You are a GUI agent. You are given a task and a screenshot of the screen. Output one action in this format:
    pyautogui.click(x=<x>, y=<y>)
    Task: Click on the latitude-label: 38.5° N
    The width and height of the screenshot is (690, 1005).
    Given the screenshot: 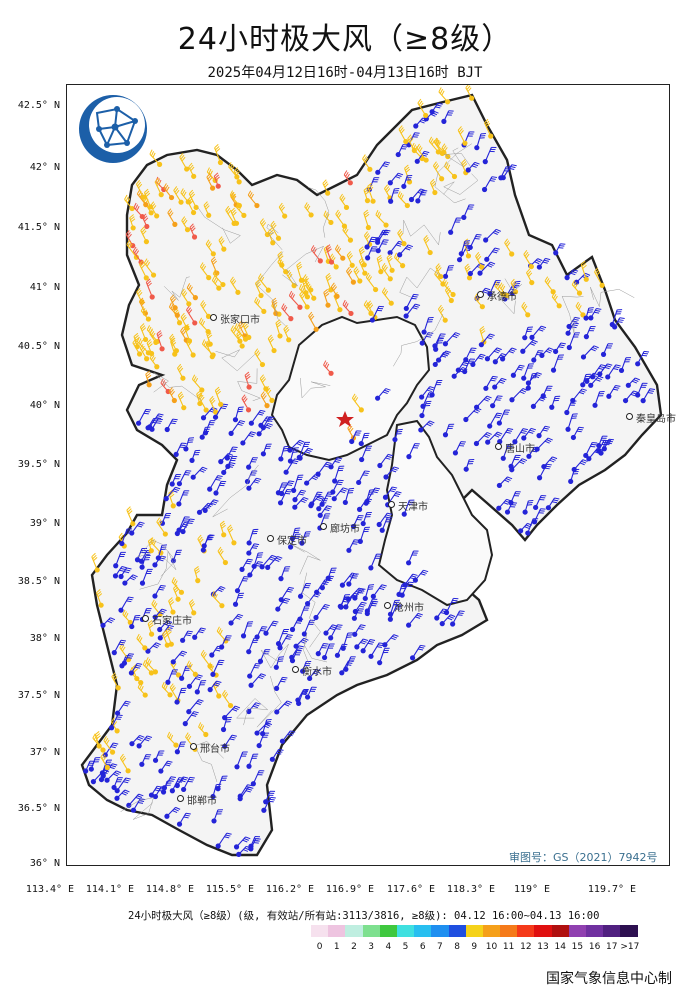 What is the action you would take?
    pyautogui.click(x=38, y=581)
    